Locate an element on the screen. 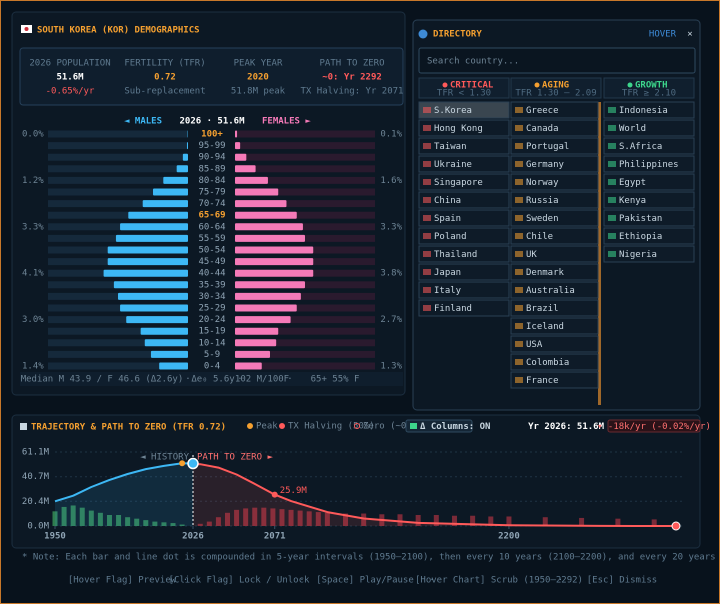  hint: [Click Flag] Lock / Unlock is located at coordinates (239, 581).